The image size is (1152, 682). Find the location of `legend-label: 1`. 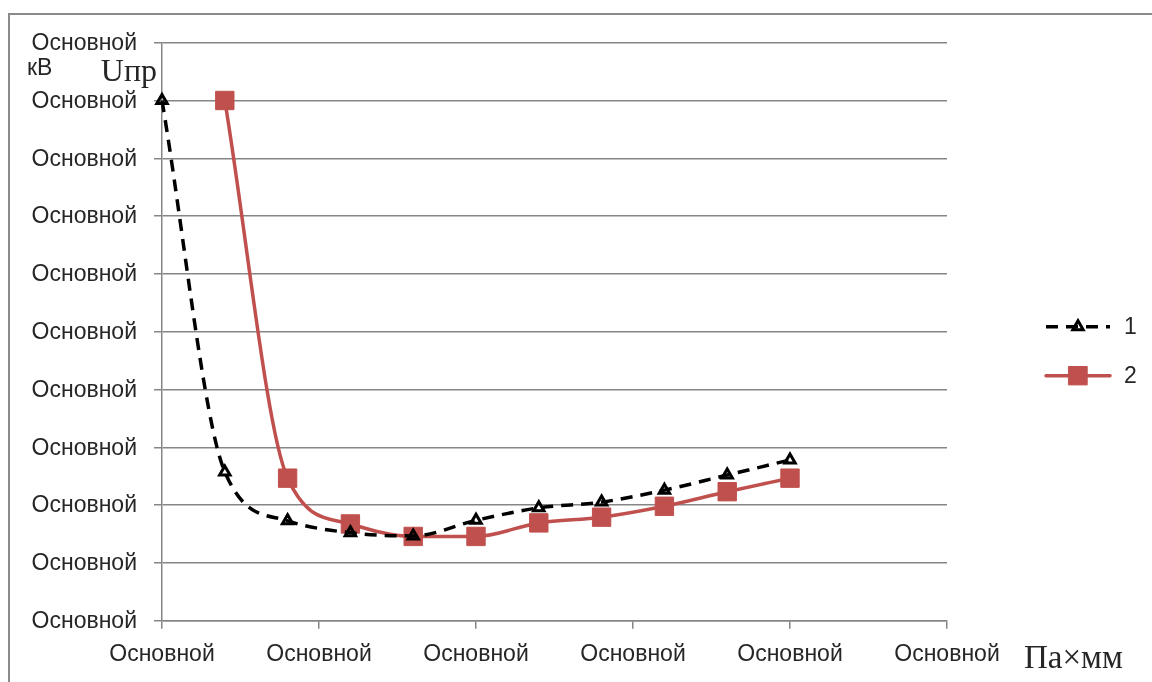

legend-label: 1 is located at coordinates (1130, 326).